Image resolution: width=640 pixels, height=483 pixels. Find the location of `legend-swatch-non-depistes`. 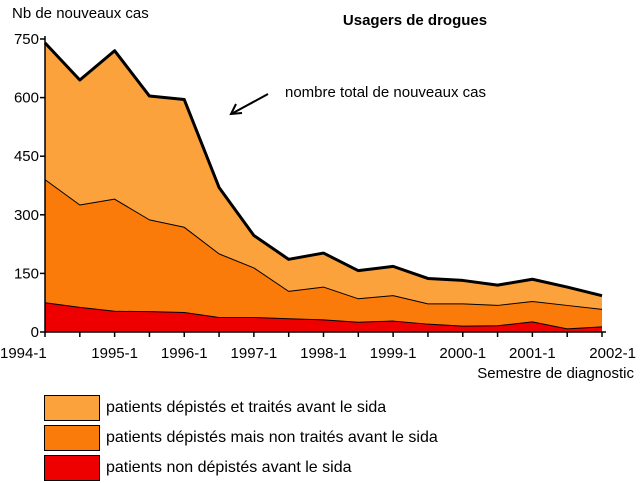

legend-swatch-non-depistes is located at coordinates (72, 468).